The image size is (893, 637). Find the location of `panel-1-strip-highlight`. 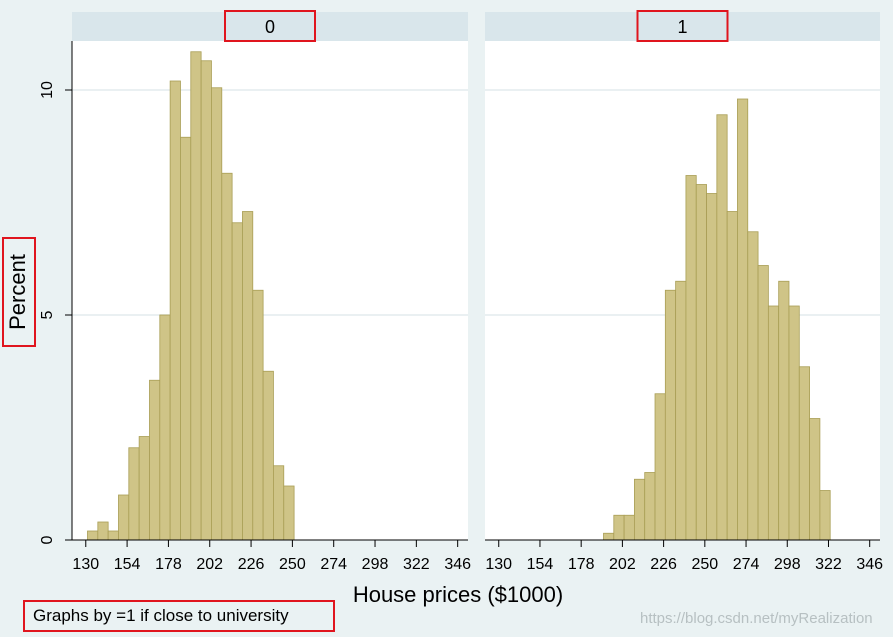

panel-1-strip-highlight is located at coordinates (682, 26).